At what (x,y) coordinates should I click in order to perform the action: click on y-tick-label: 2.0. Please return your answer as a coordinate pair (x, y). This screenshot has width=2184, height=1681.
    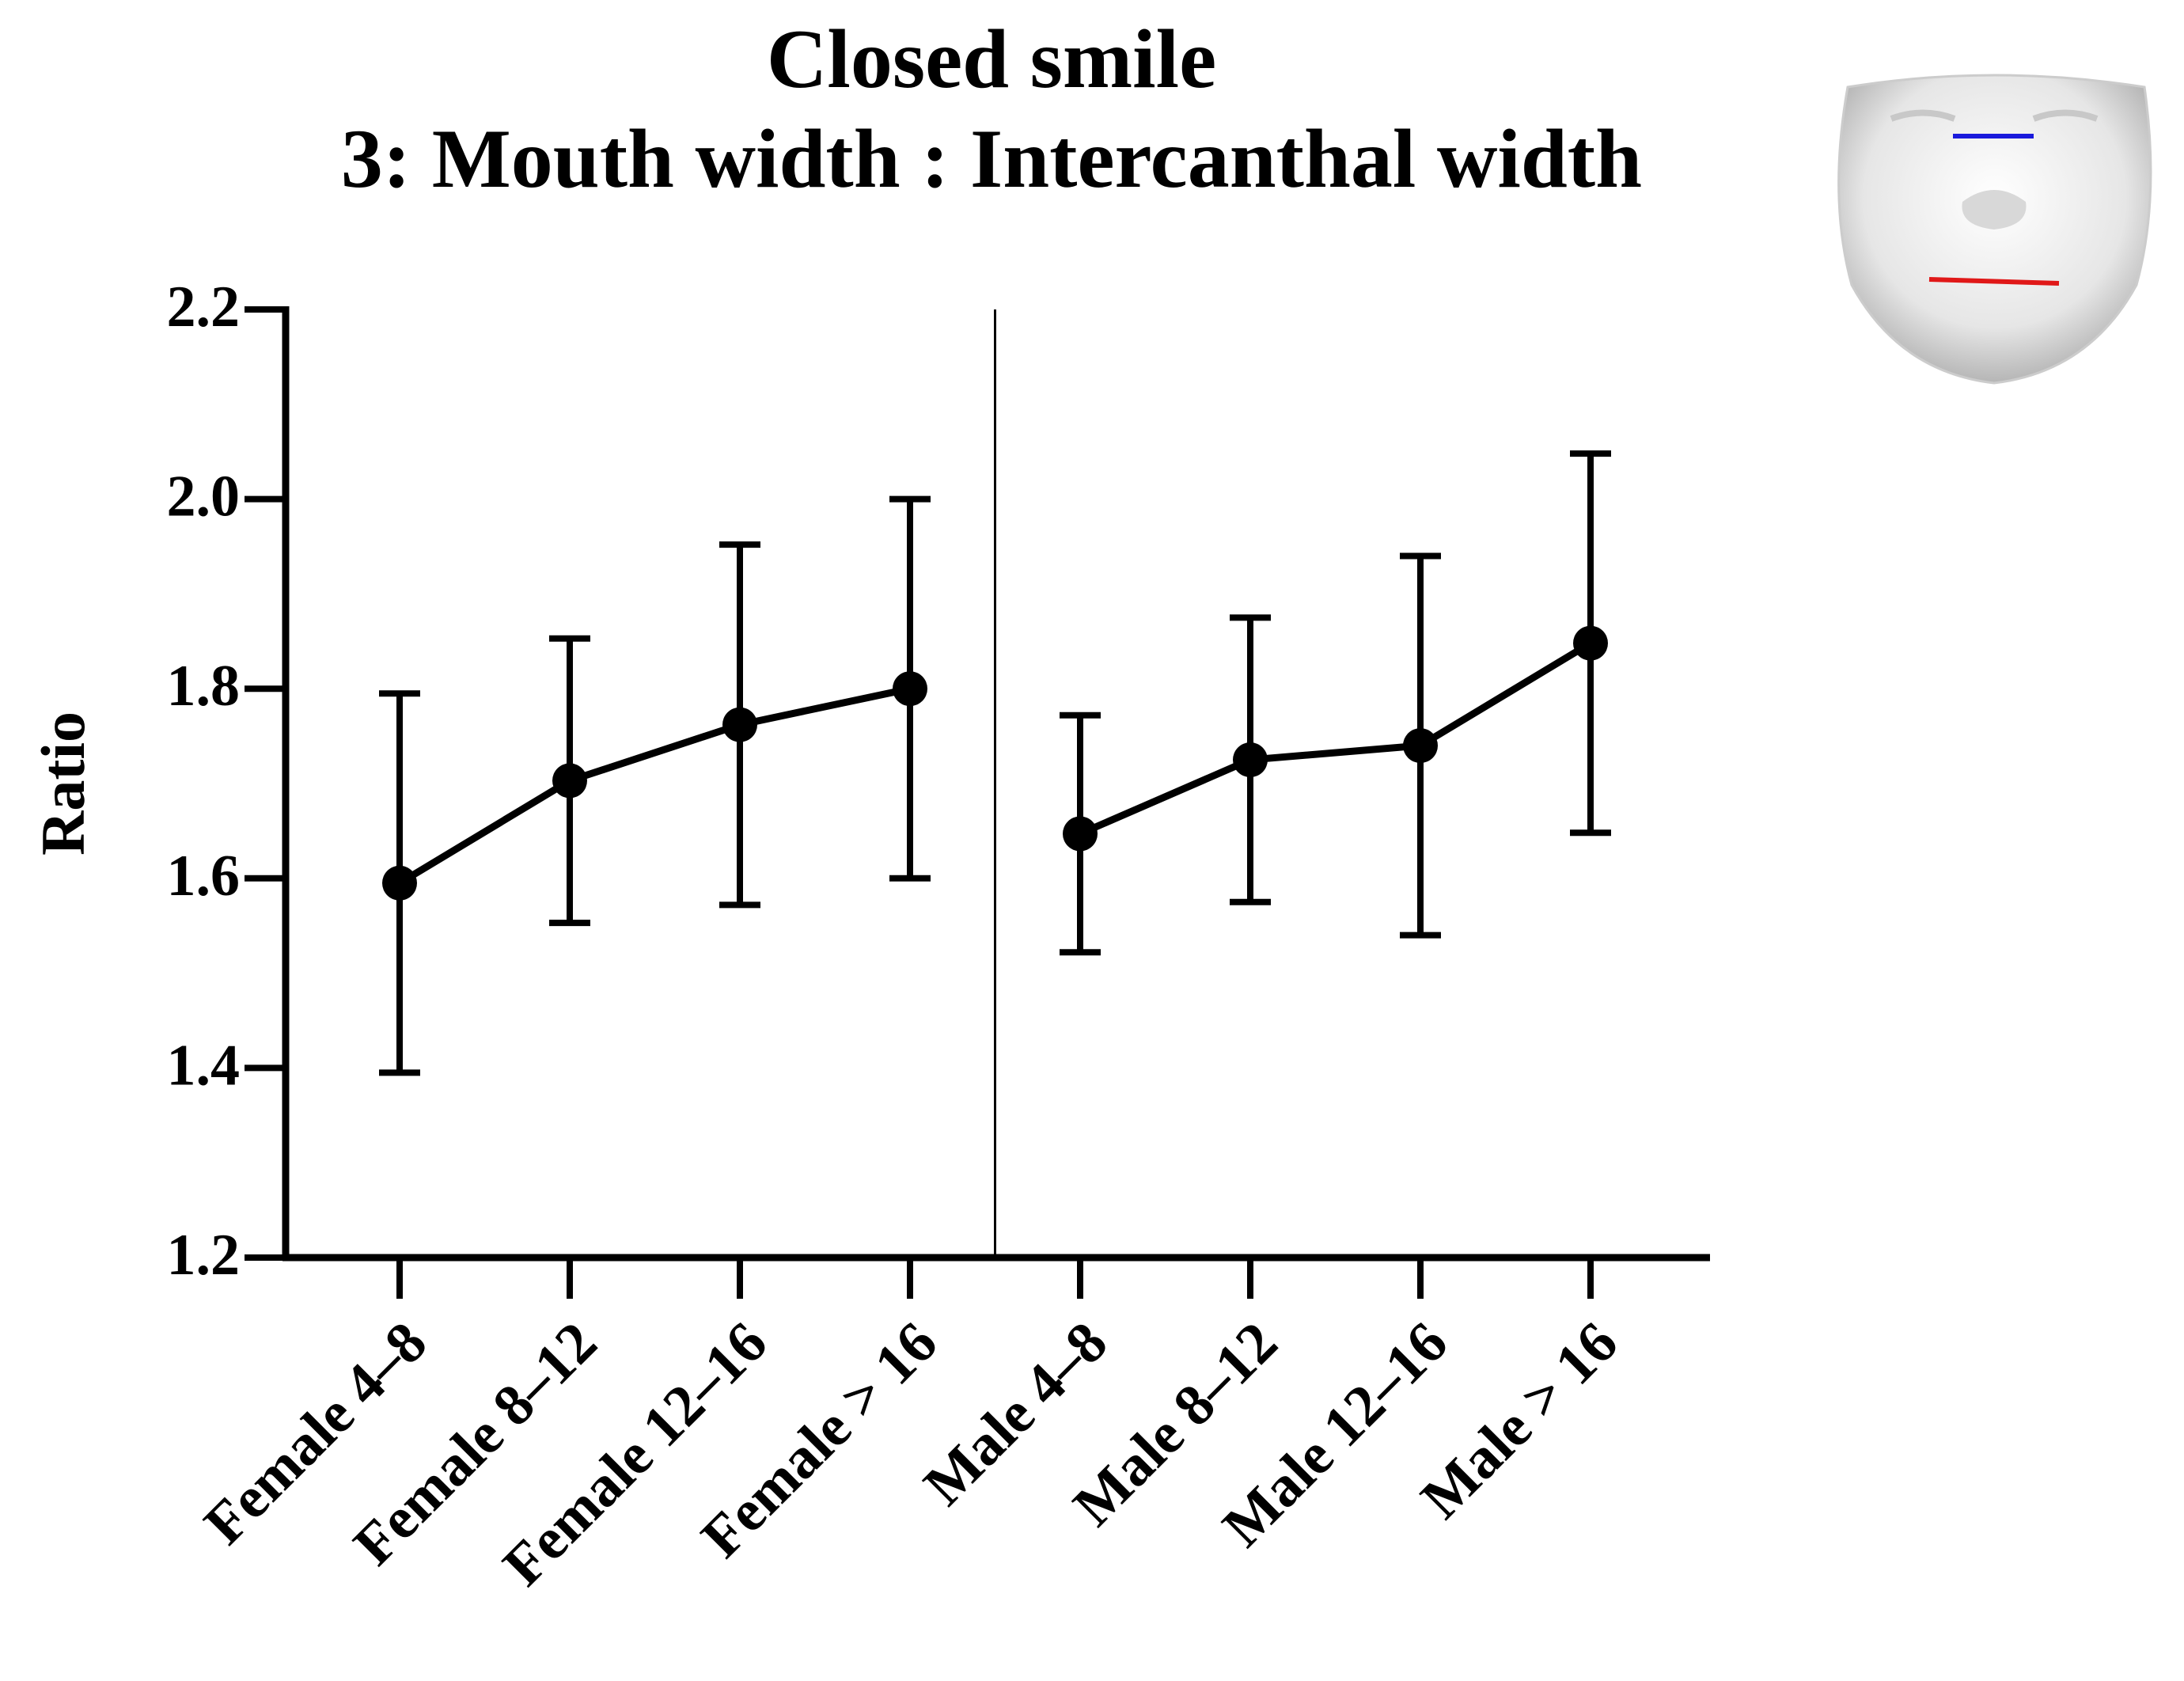
    Looking at the image, I should click on (204, 497).